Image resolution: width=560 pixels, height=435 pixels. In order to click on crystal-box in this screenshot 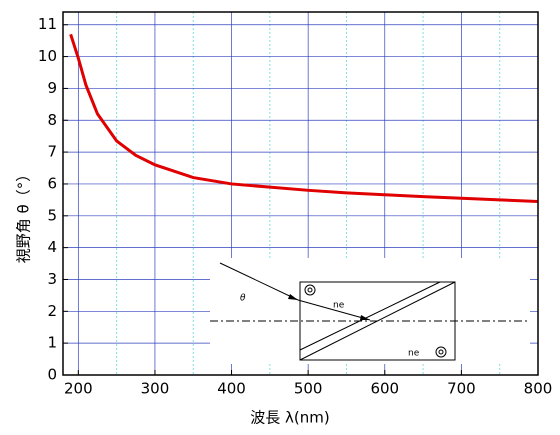, I will do `click(377, 321)`.